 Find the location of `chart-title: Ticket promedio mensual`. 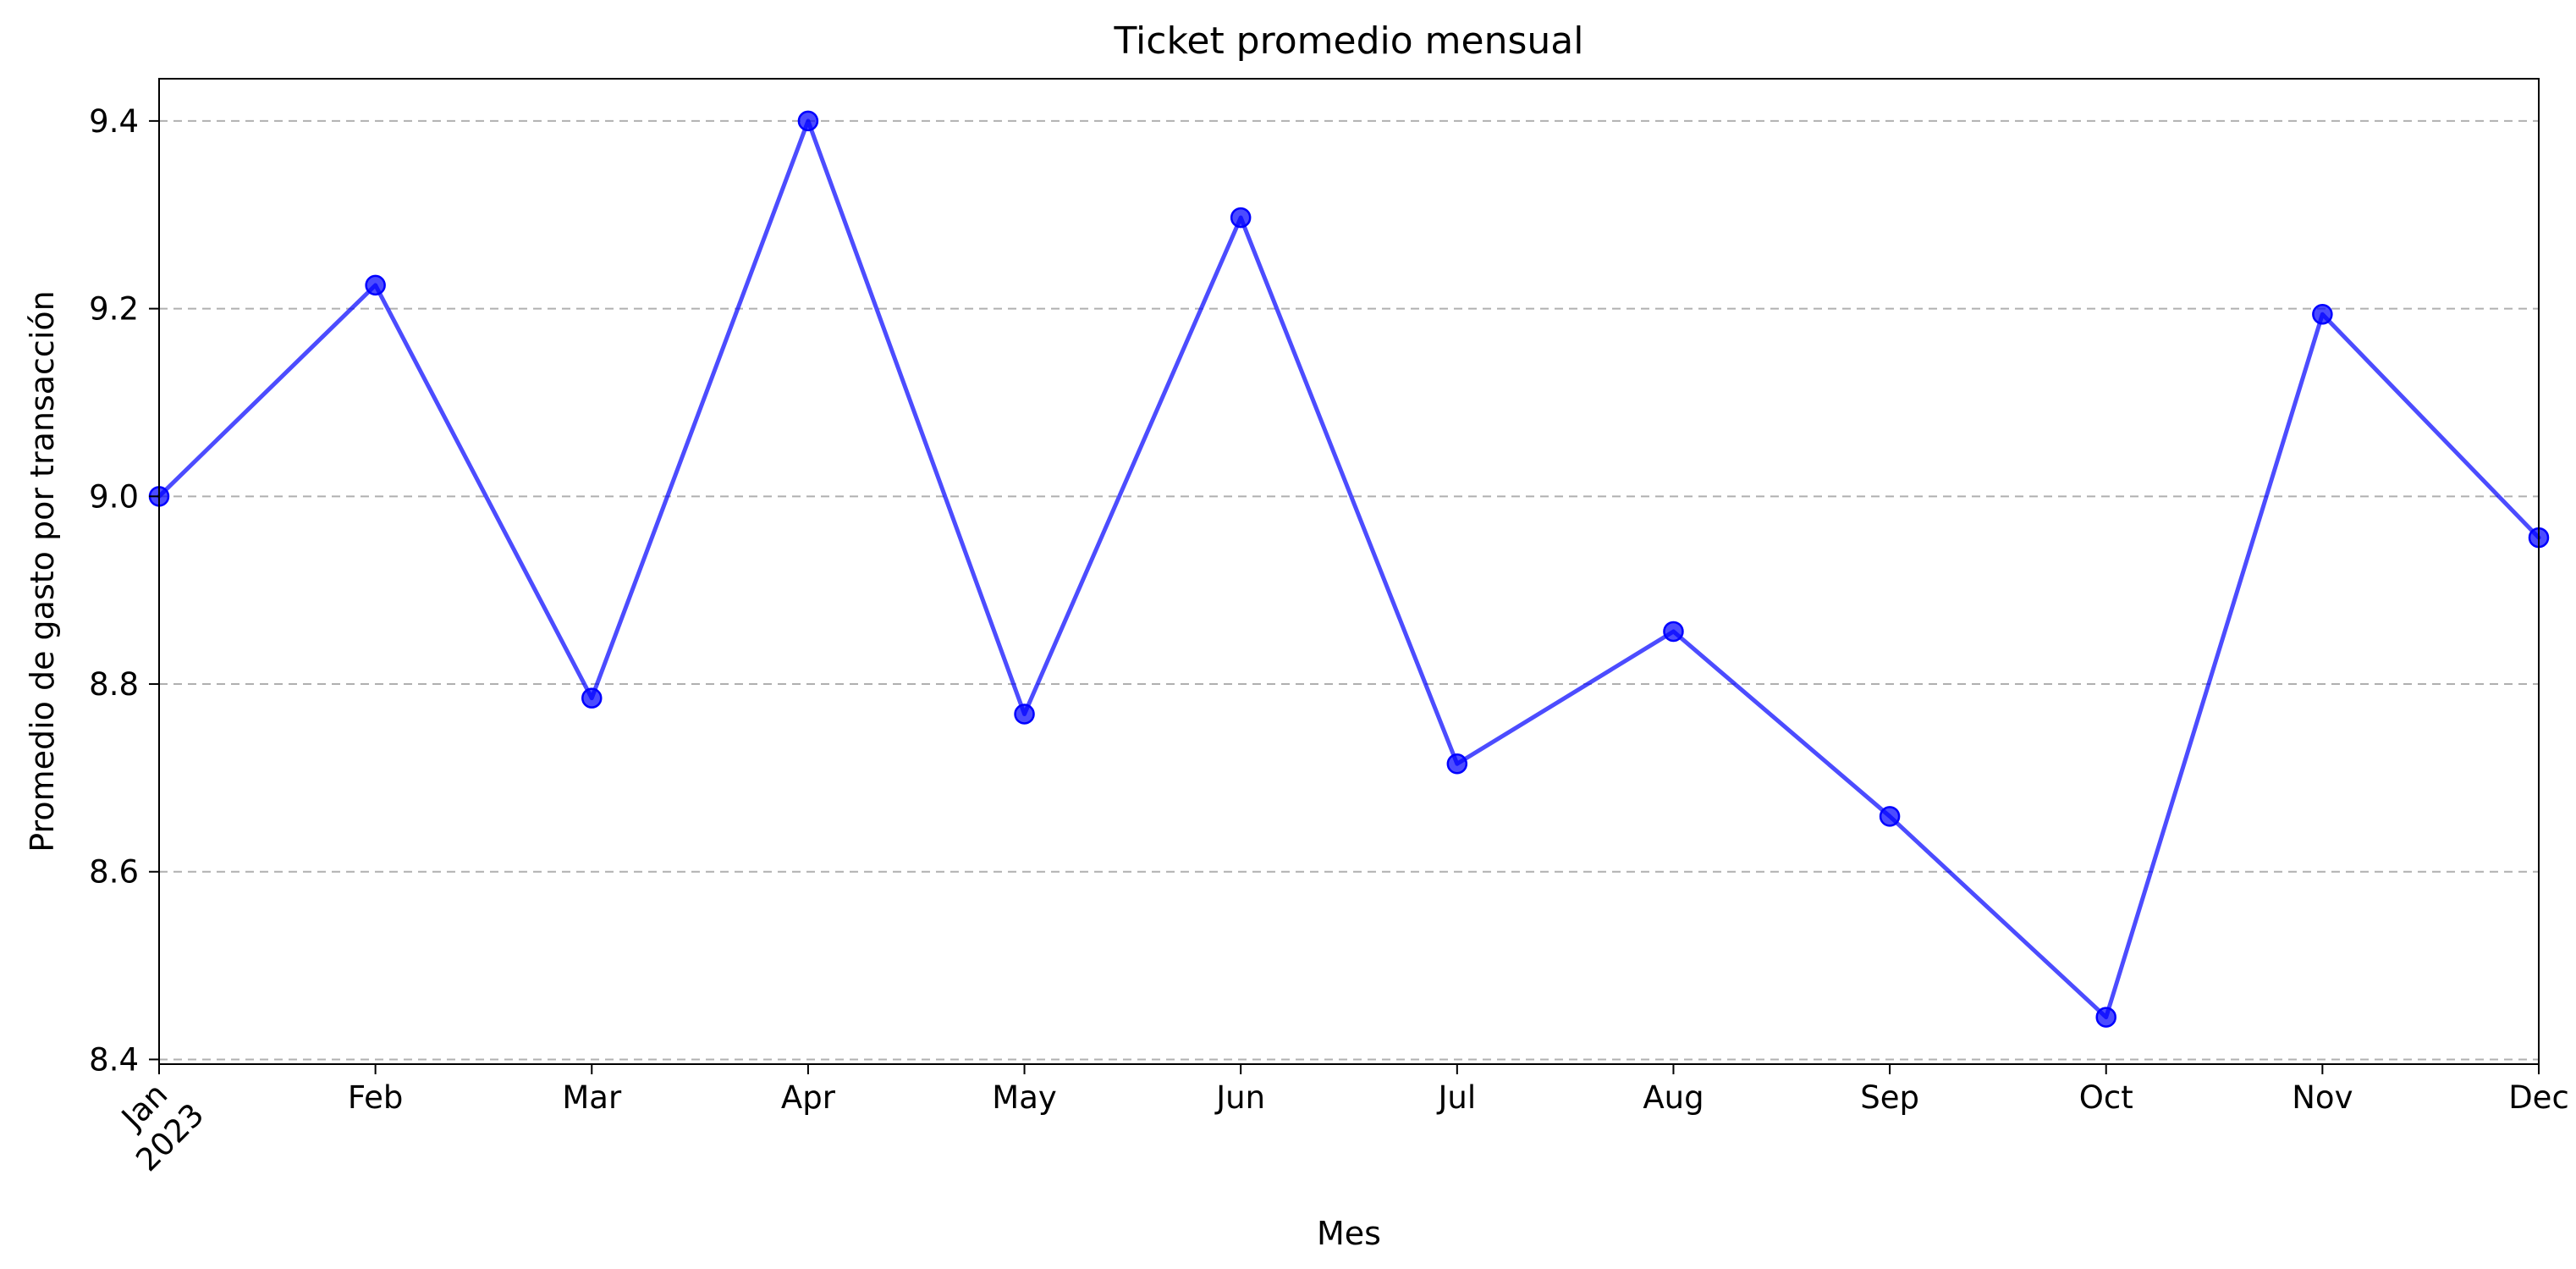

chart-title: Ticket promedio mensual is located at coordinates (1349, 41).